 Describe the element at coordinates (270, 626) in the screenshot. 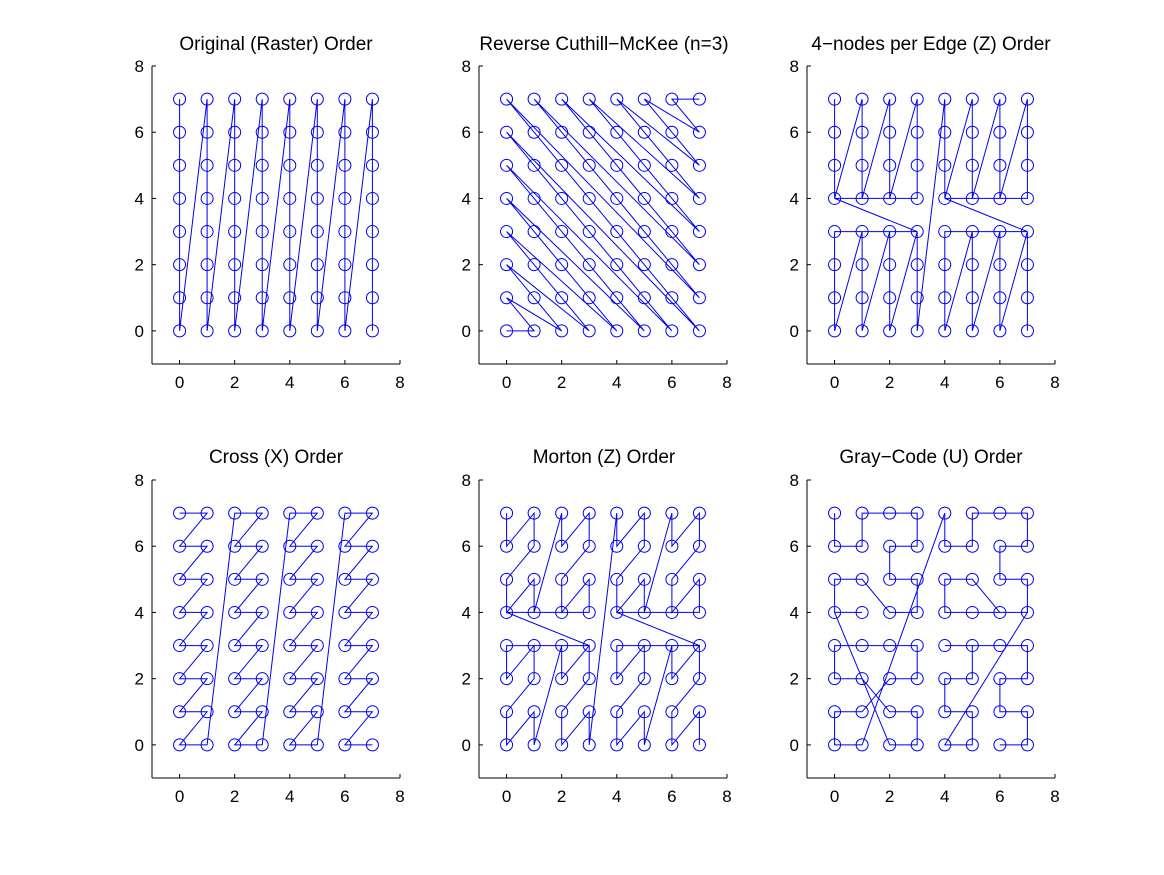

I see `chart-panel-4: Cross (X) Order 0 2 4 6 8 0 2 4 6 8` at that location.